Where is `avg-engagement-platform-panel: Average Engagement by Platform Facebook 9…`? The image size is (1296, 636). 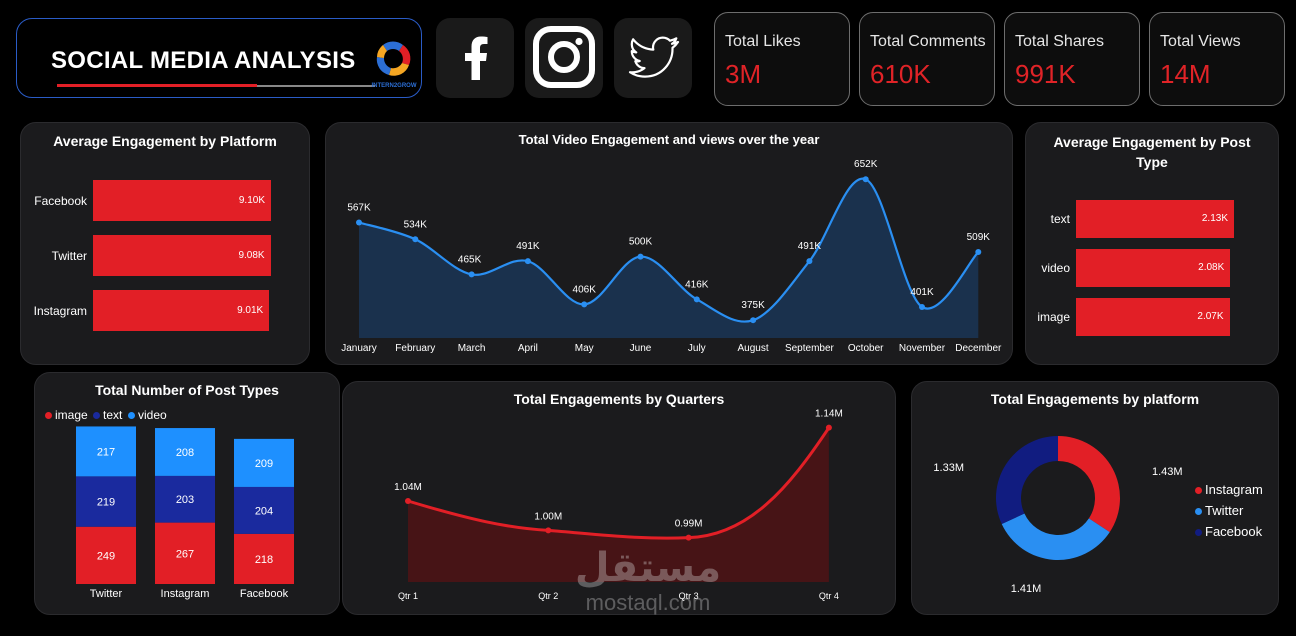
avg-engagement-platform-panel: Average Engagement by Platform Facebook 9… is located at coordinates (165, 243).